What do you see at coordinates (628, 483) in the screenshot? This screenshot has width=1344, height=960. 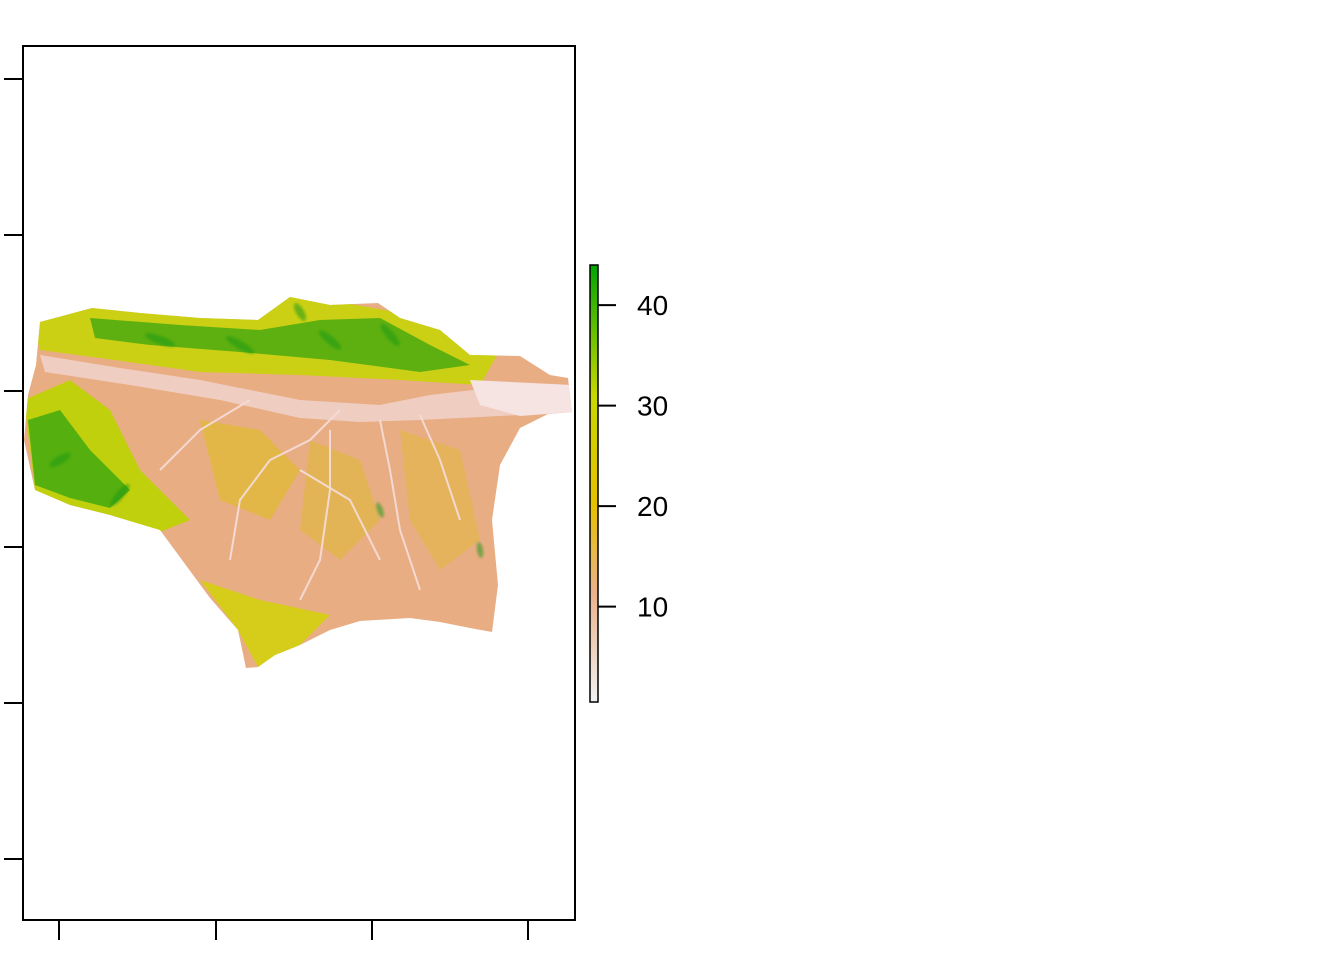 I see `legend-colorbar: 10 20 30 40` at bounding box center [628, 483].